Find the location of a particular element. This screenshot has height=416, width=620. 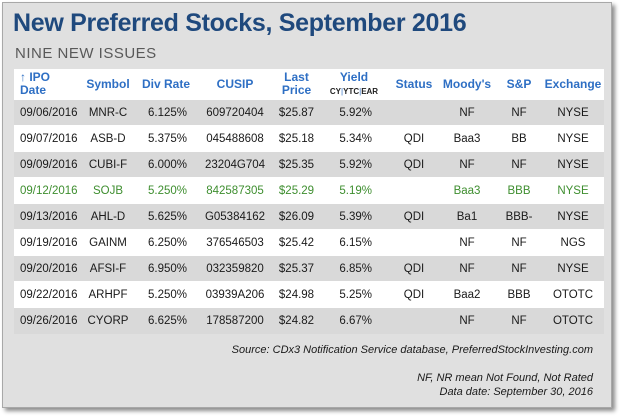

header-last-price: Last Price is located at coordinates (296, 84).